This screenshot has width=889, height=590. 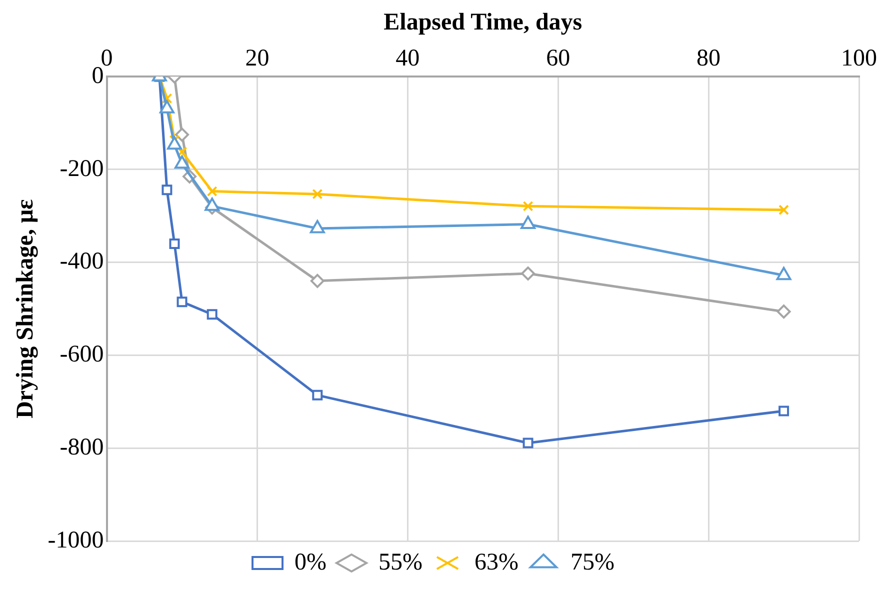 I want to click on x-tick-label: 80, so click(x=708, y=58).